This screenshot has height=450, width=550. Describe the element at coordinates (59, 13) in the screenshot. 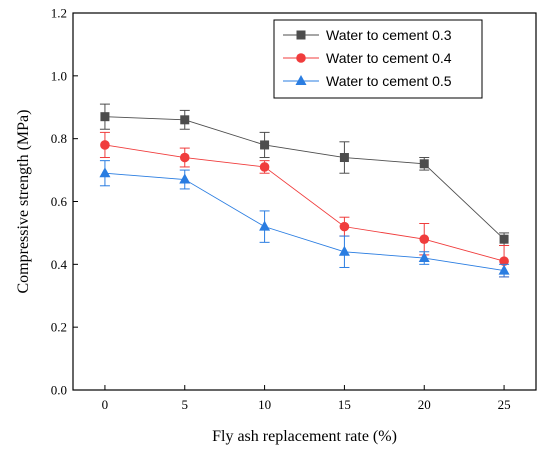

I see `y-tick-label: 1.2` at that location.